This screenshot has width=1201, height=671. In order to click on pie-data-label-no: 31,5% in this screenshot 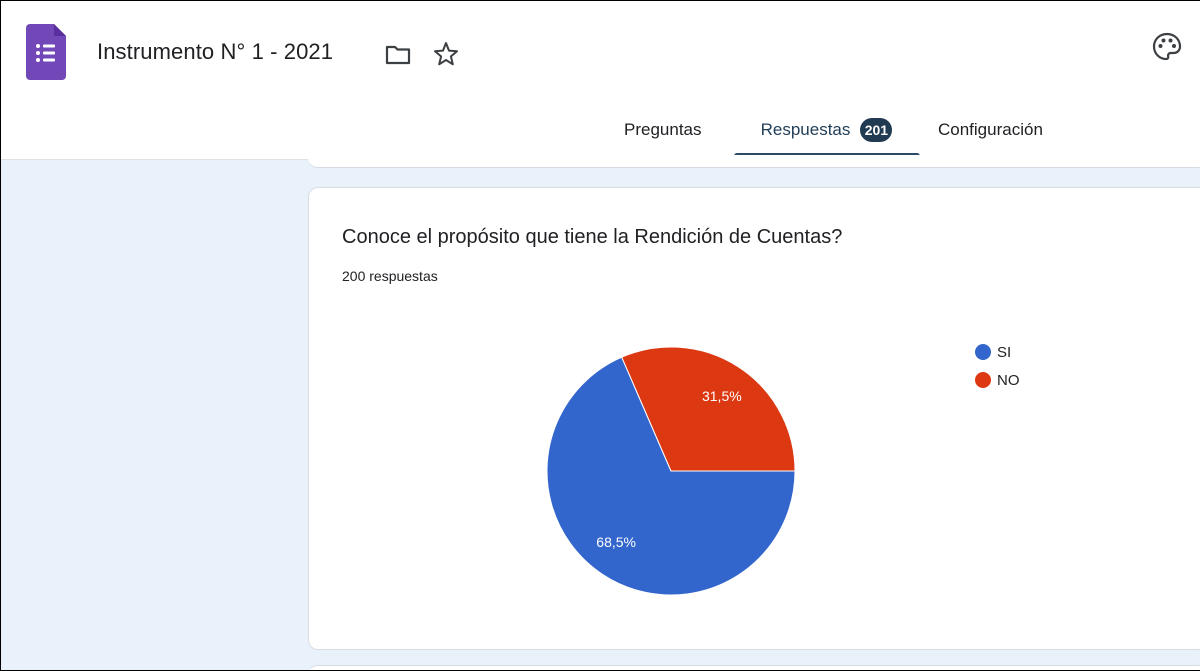, I will do `click(722, 396)`.